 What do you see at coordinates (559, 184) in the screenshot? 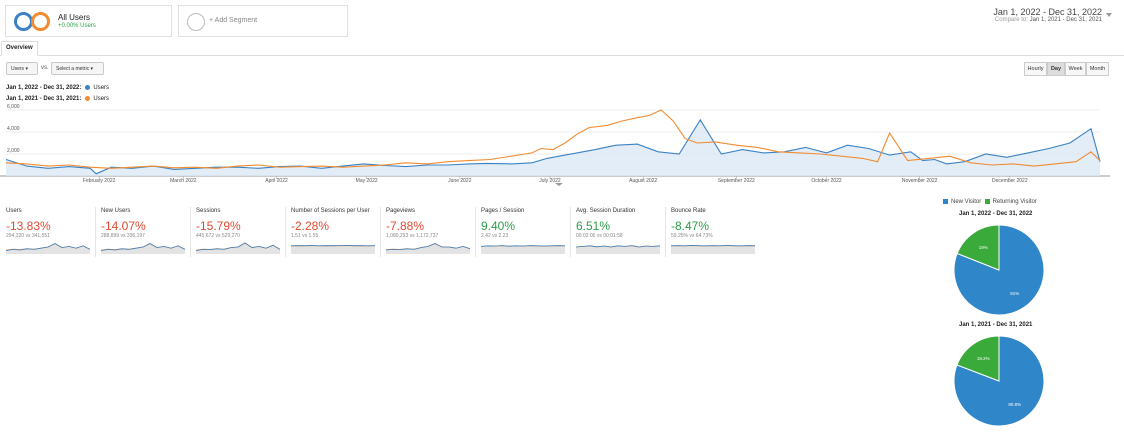
I see `chart-collapse-icon` at bounding box center [559, 184].